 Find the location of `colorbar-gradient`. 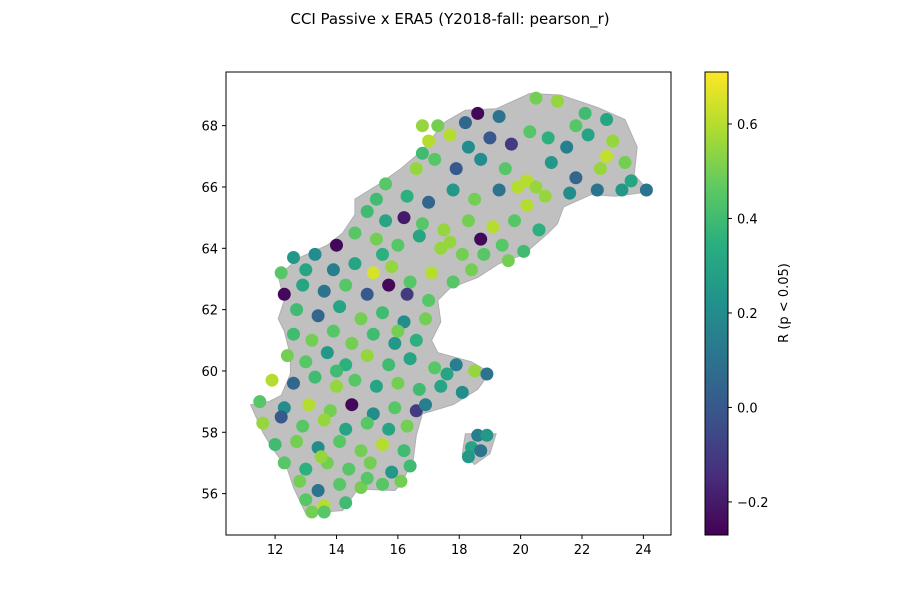

colorbar-gradient is located at coordinates (716, 303).